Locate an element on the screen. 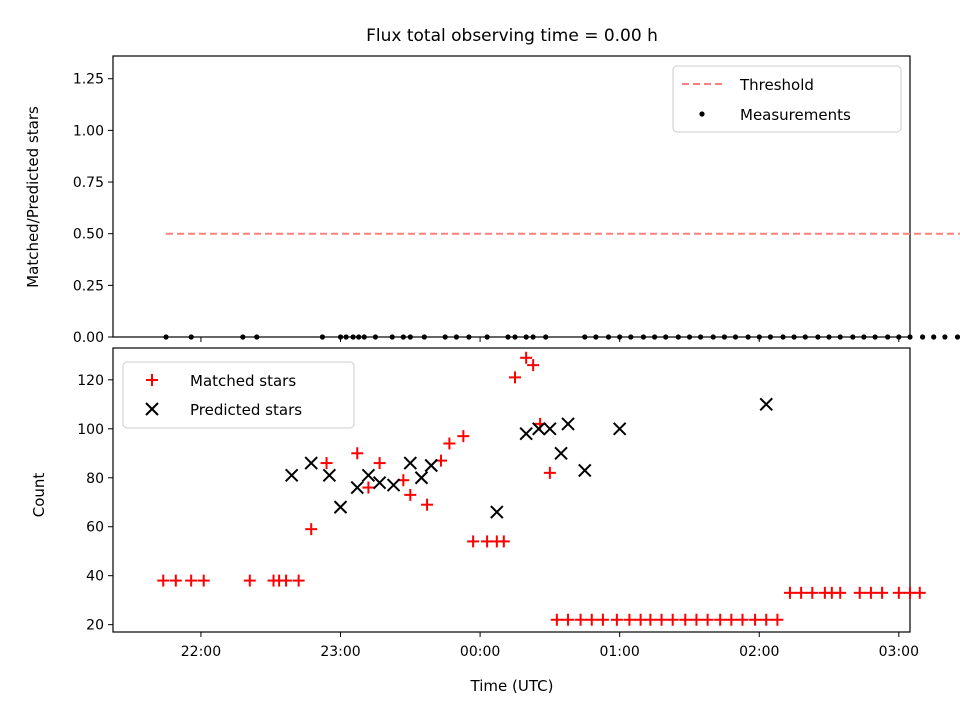 This screenshot has height=720, width=960. count-y-tick-label: 120 is located at coordinates (90, 381).